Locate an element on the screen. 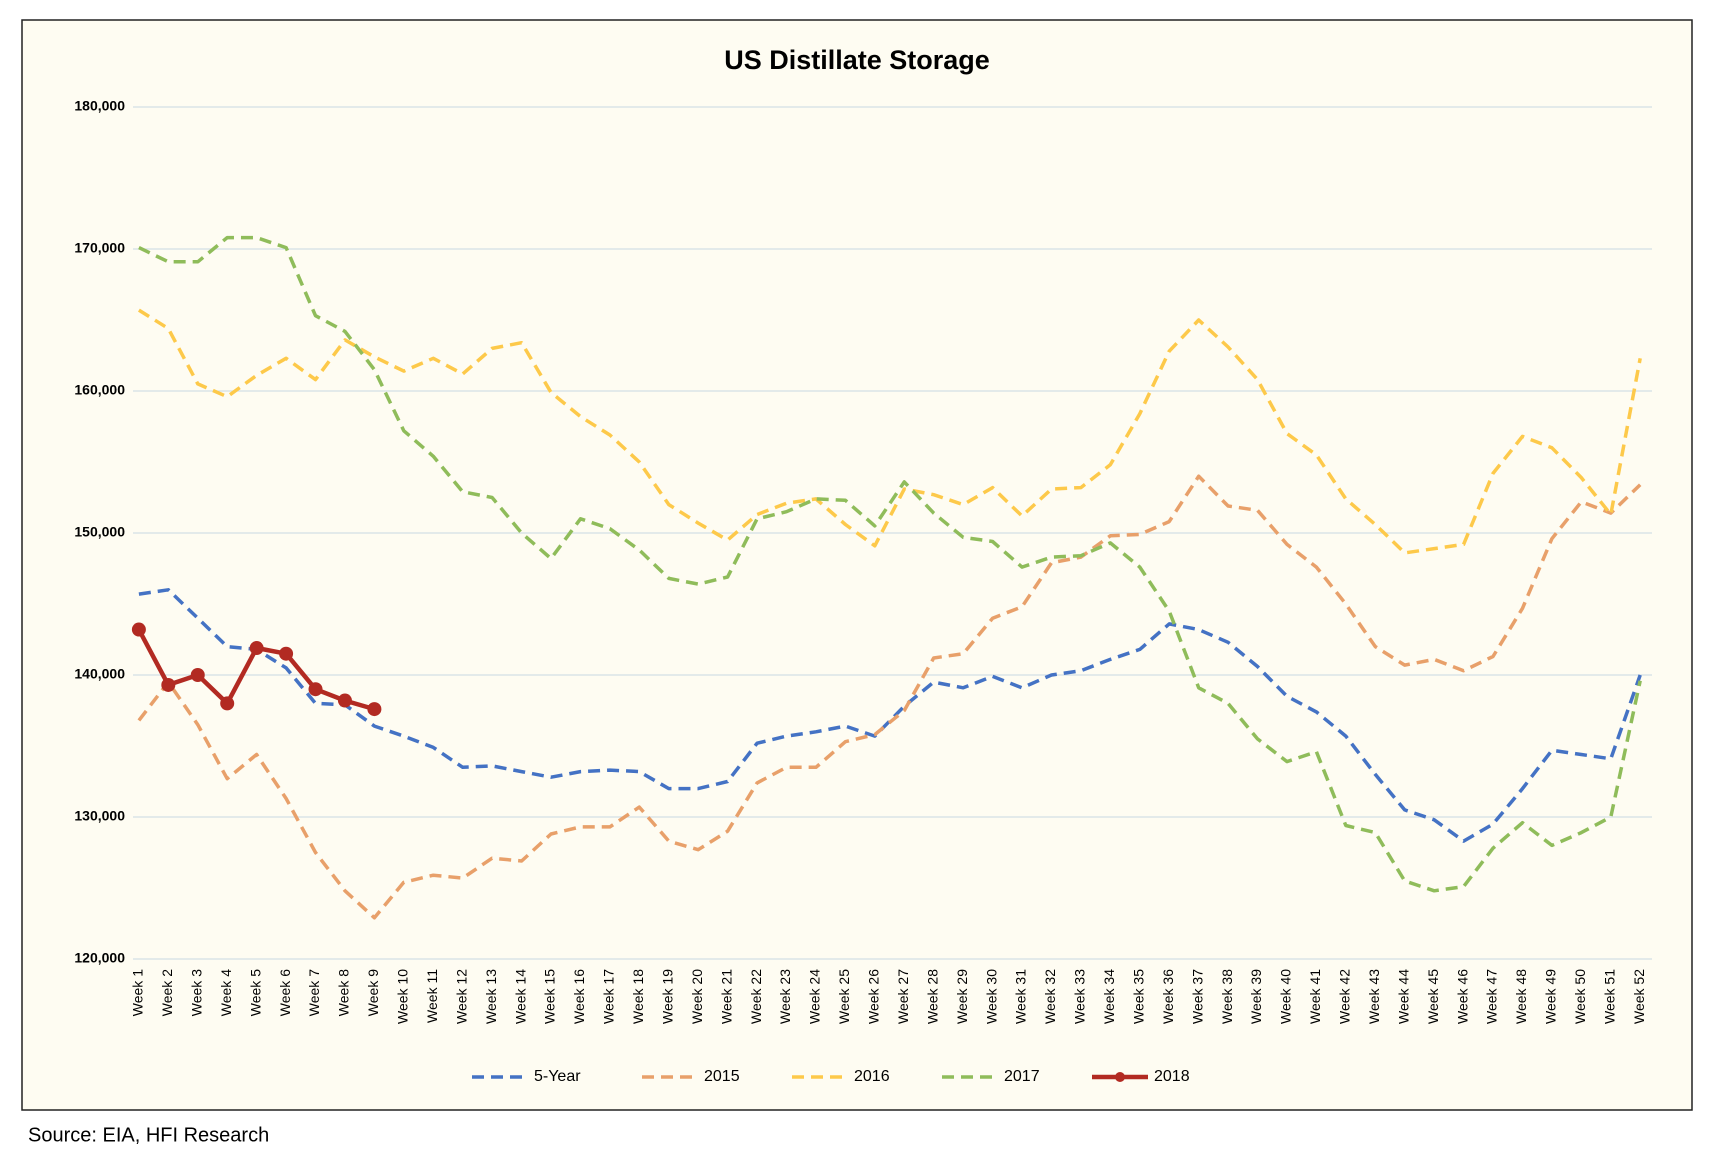 This screenshot has width=1714, height=1172. x-tick-label: Week 19 is located at coordinates (667, 996).